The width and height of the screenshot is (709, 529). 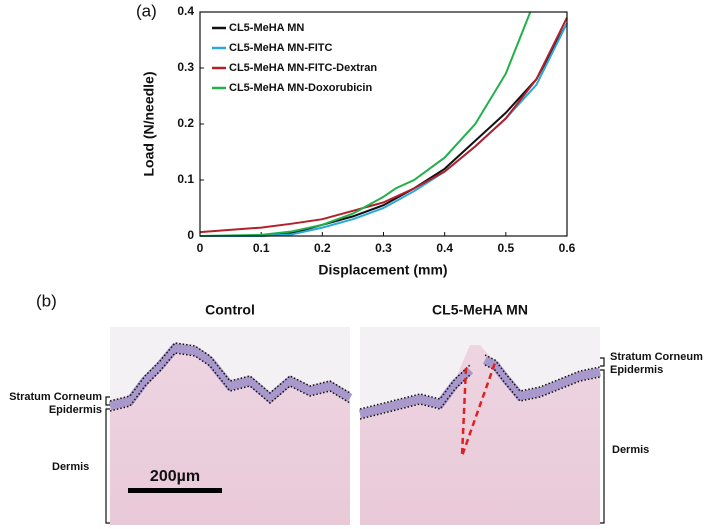 I want to click on histology-control, so click(x=230, y=426).